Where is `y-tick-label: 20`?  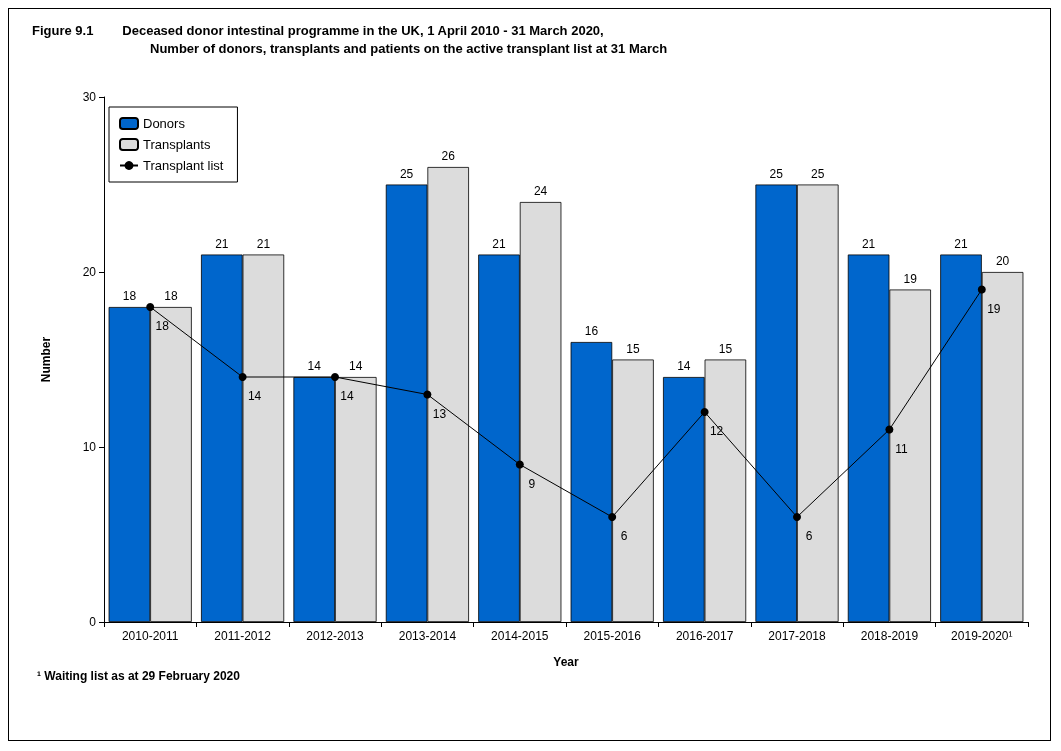
y-tick-label: 20 is located at coordinates (89, 272).